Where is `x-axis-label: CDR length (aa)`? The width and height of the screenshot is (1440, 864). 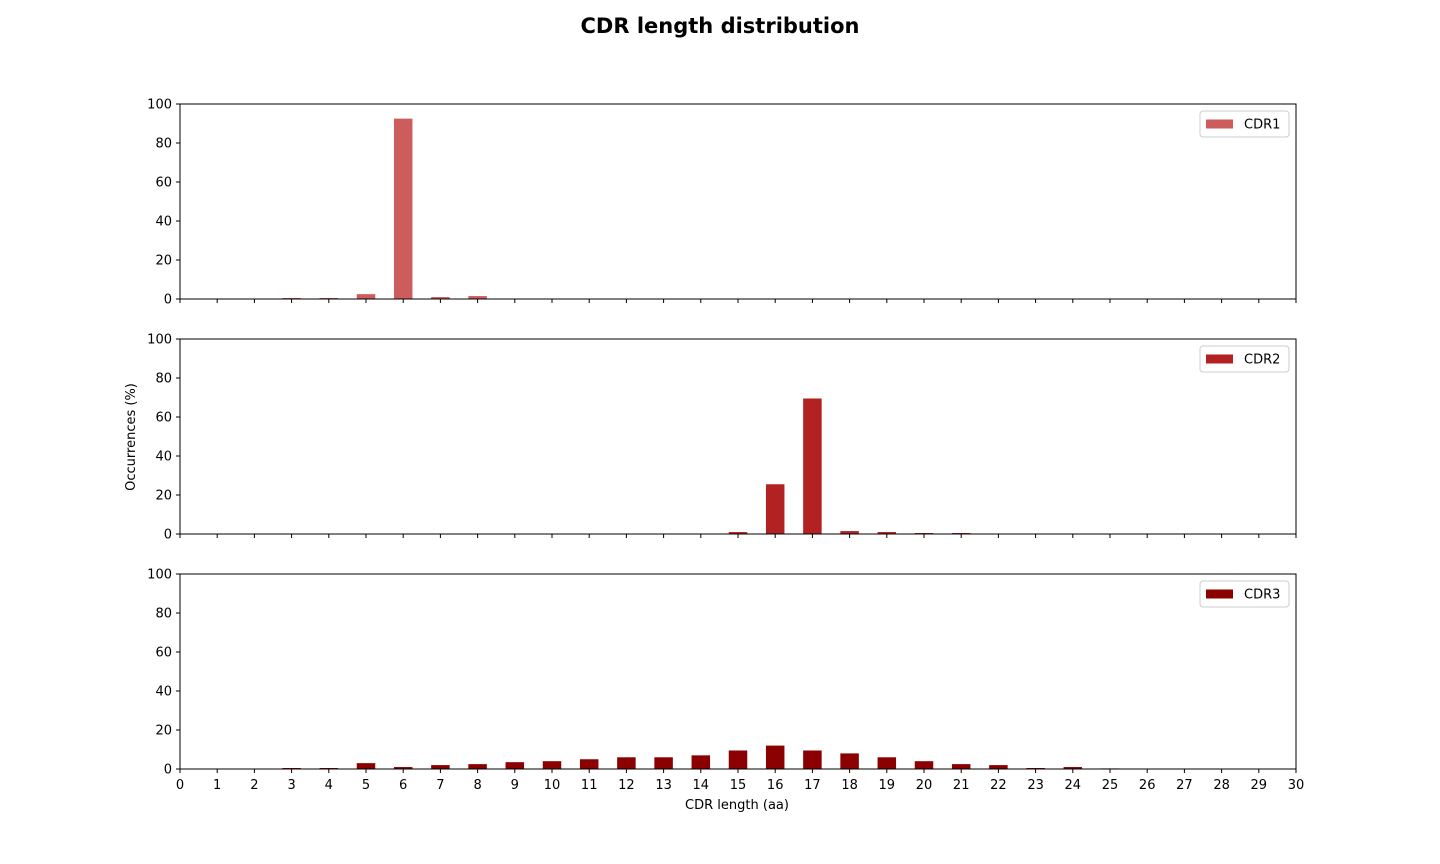 x-axis-label: CDR length (aa) is located at coordinates (737, 805).